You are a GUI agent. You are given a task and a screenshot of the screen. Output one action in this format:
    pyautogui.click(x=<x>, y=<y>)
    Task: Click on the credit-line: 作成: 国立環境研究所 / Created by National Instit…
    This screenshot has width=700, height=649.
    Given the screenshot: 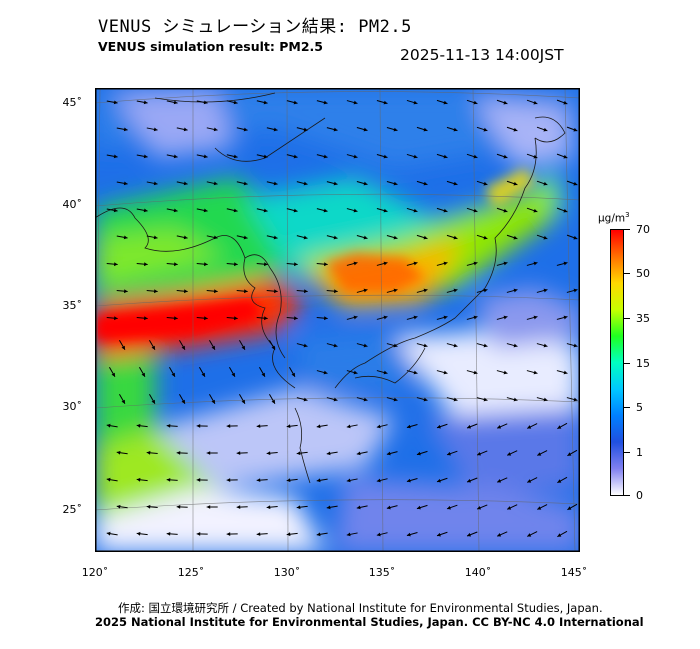 What is the action you would take?
    pyautogui.click(x=360, y=608)
    